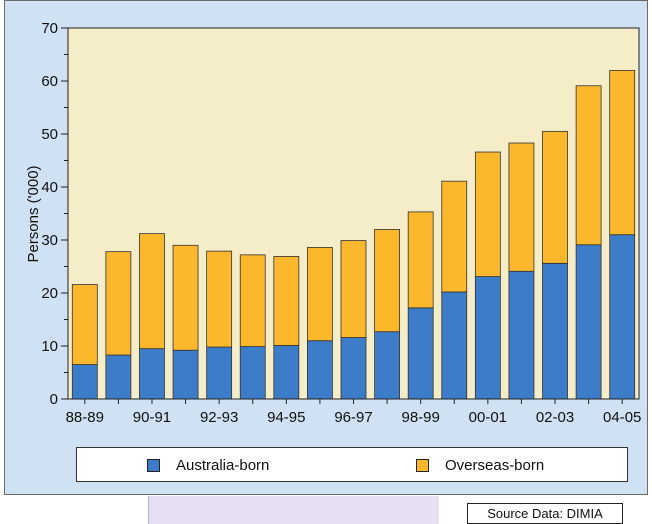 The height and width of the screenshot is (524, 652). What do you see at coordinates (85, 417) in the screenshot?
I see `x-tick-label-88-89: 88-89` at bounding box center [85, 417].